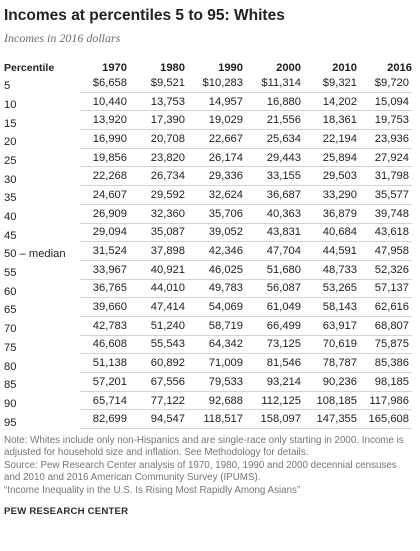 The image size is (420, 551). What do you see at coordinates (208, 195) in the screenshot?
I see `table-row: 35 24,607 29,592 32,624 36,687 33,290 35,577` at bounding box center [208, 195].